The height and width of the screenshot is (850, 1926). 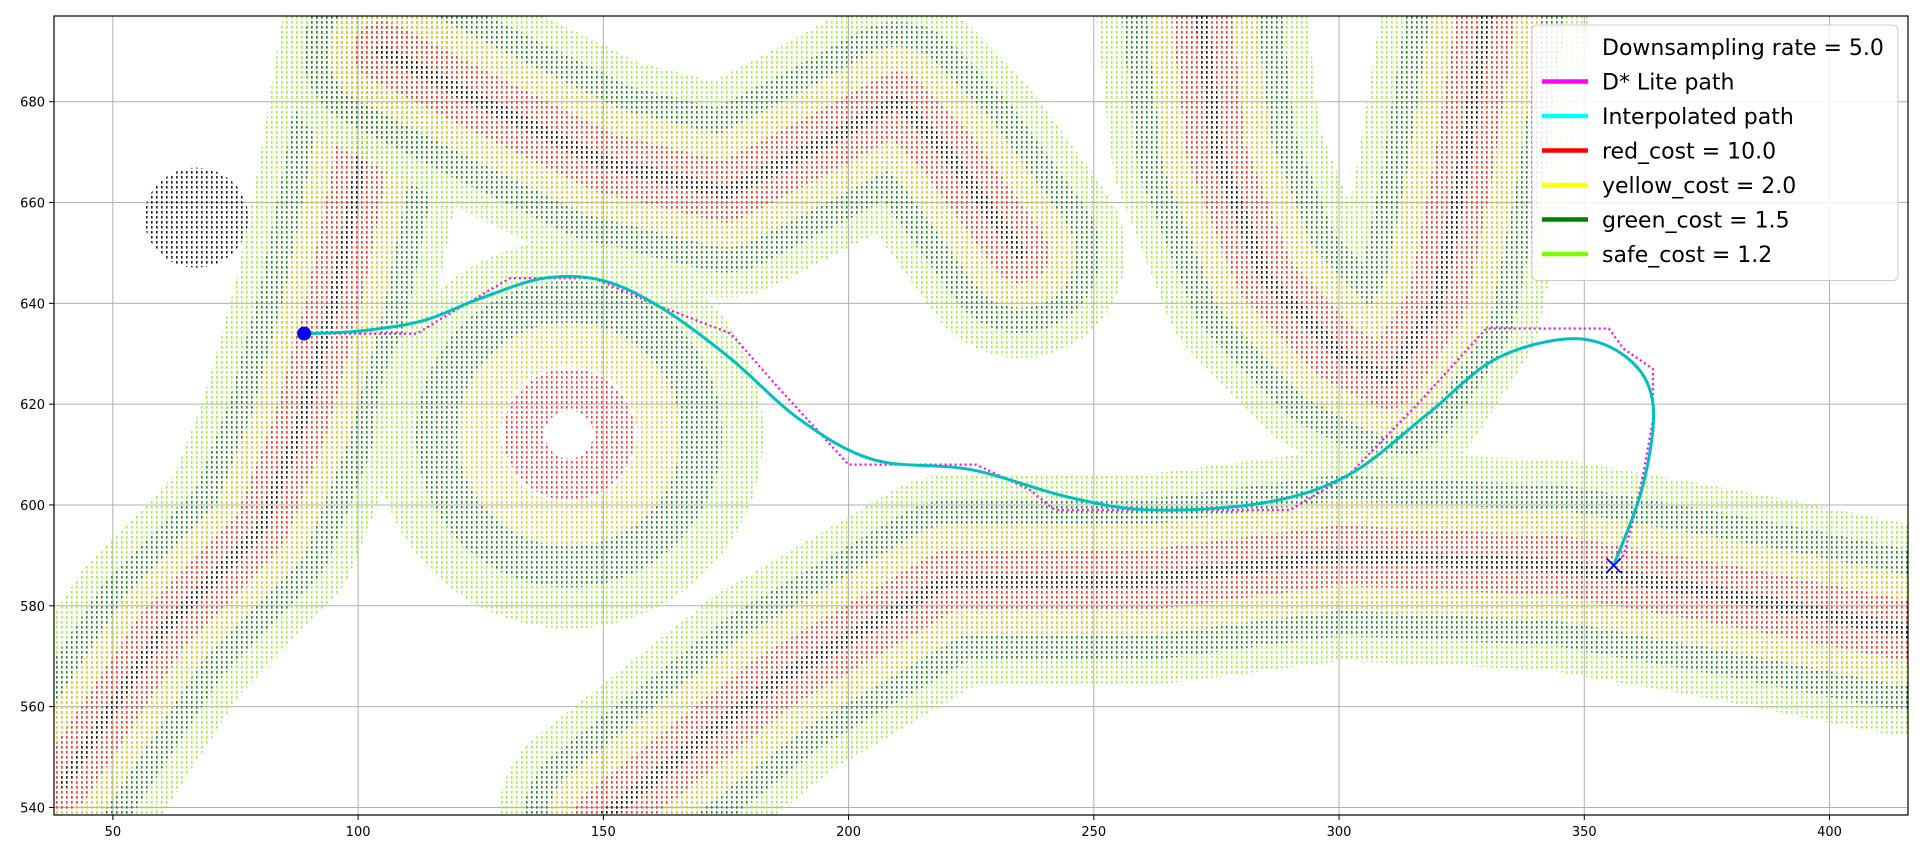 What do you see at coordinates (1698, 117) in the screenshot?
I see `legend-label: Interpolated path` at bounding box center [1698, 117].